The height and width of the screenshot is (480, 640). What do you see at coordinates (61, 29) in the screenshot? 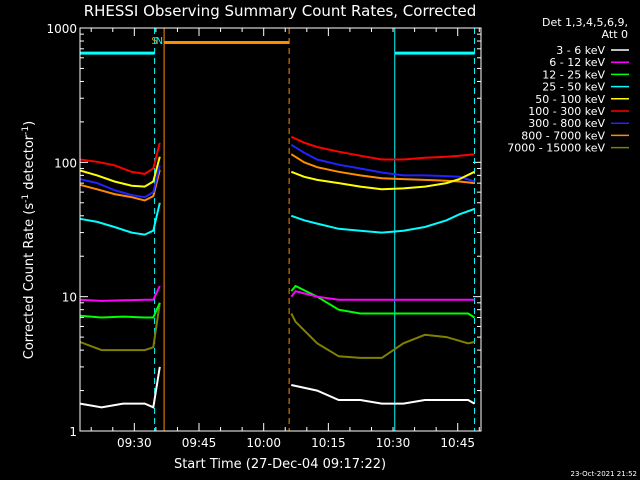
I see `y-tick-label: 1000` at bounding box center [61, 29].